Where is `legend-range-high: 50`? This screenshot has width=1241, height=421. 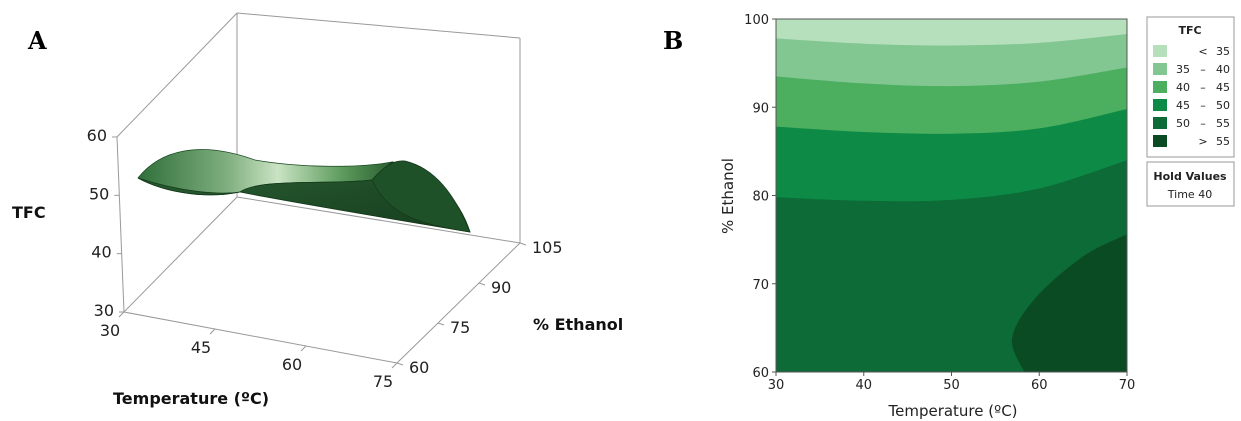
legend-range-high: 50 is located at coordinates (1223, 105).